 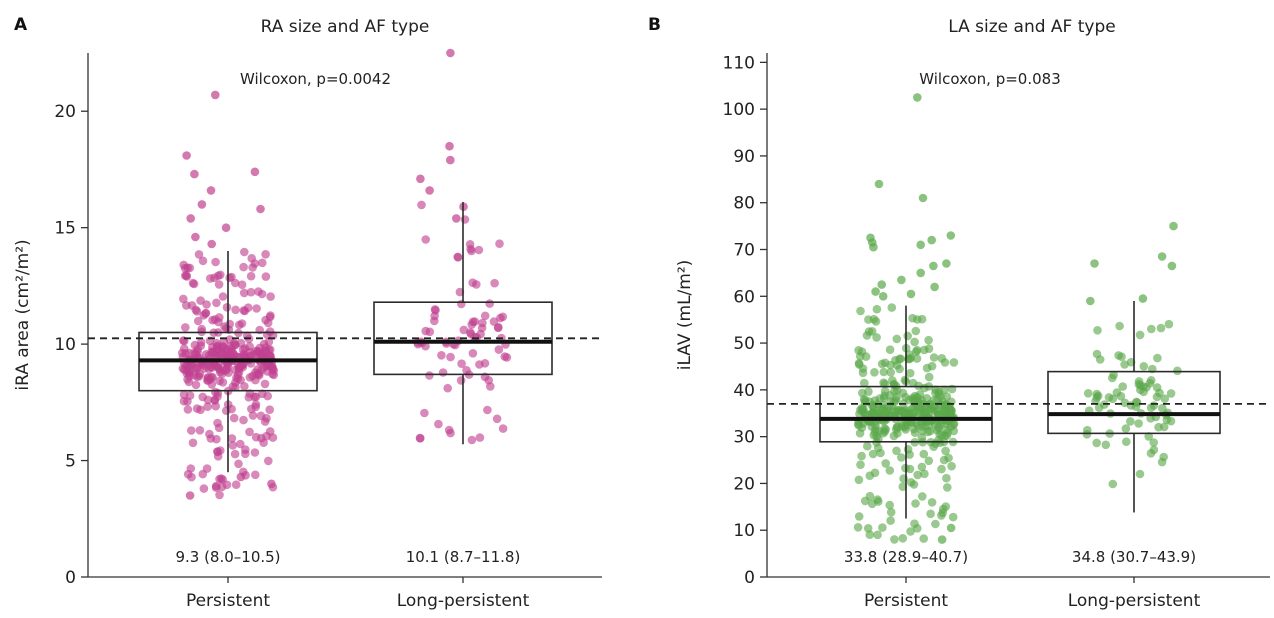 I want to click on wilcoxon-annotation: Wilcoxon, p=0.0042, so click(x=315, y=79).